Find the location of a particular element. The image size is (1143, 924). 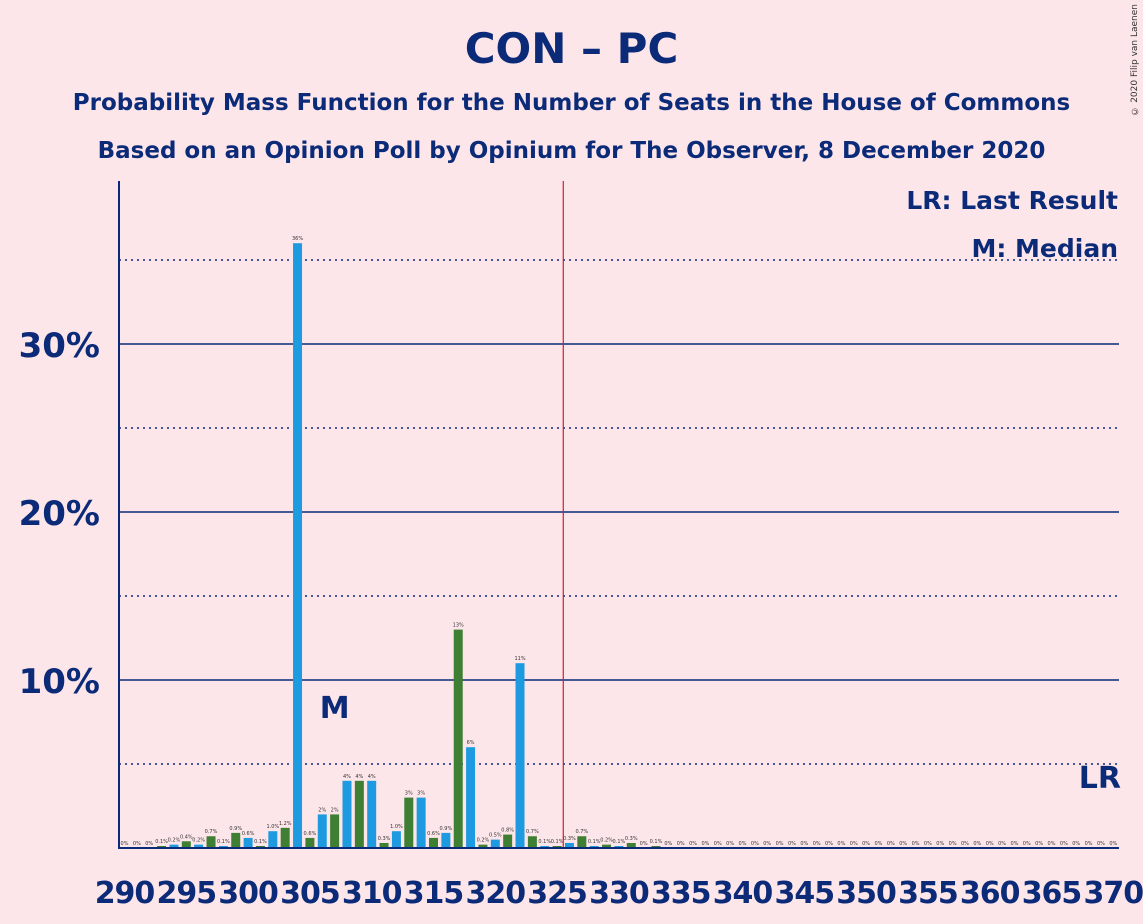

x-tick-label: 370 is located at coordinates (1113, 893).